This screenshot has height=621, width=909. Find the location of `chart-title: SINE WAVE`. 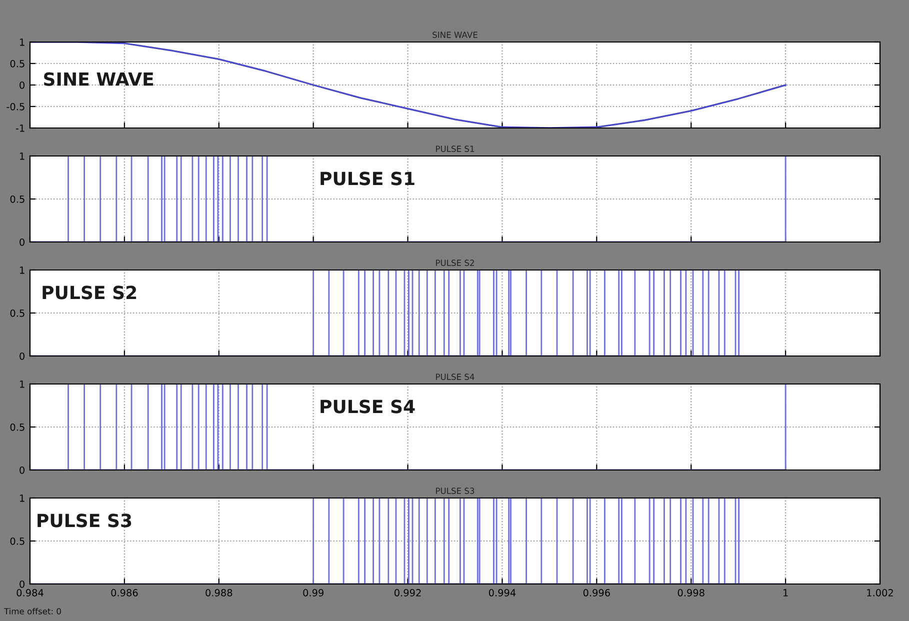

chart-title: SINE WAVE is located at coordinates (455, 35).